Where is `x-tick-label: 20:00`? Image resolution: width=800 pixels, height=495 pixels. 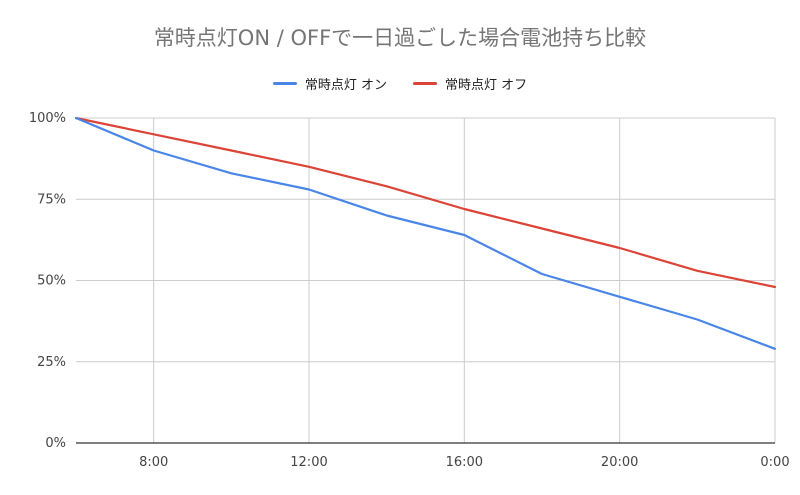
x-tick-label: 20:00 is located at coordinates (619, 462).